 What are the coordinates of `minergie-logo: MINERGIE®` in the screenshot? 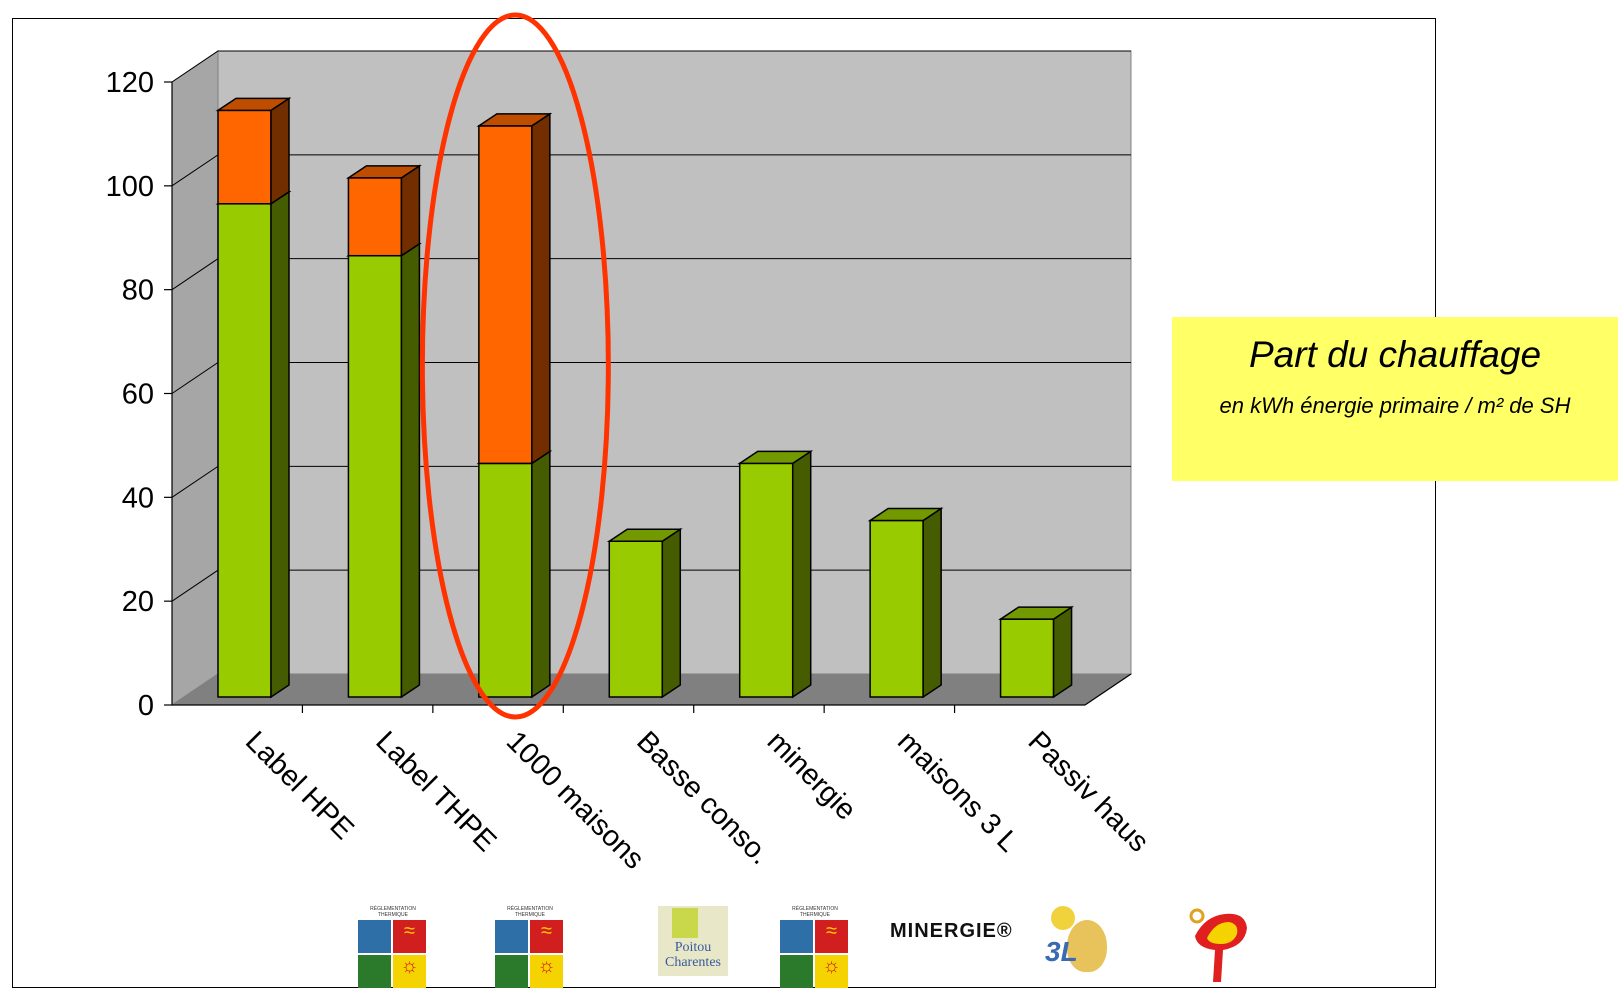 It's located at (951, 931).